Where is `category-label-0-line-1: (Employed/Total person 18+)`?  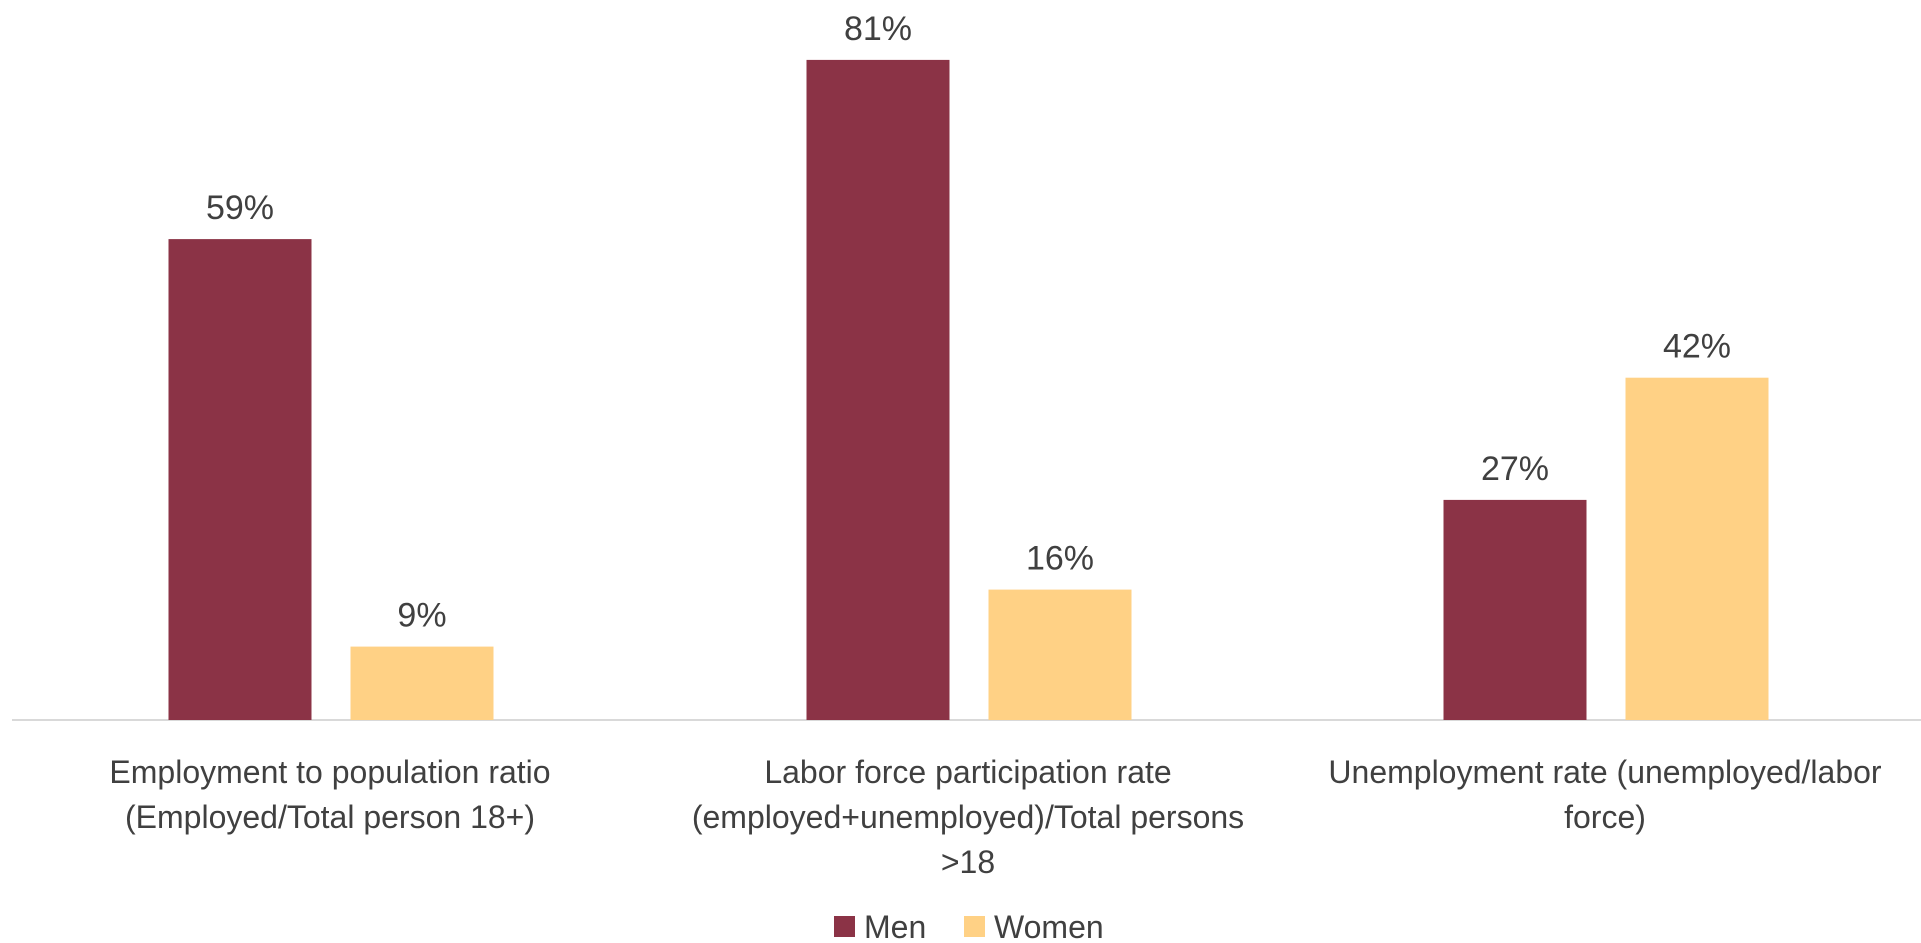
category-label-0-line-1: (Employed/Total person 18+) is located at coordinates (330, 817).